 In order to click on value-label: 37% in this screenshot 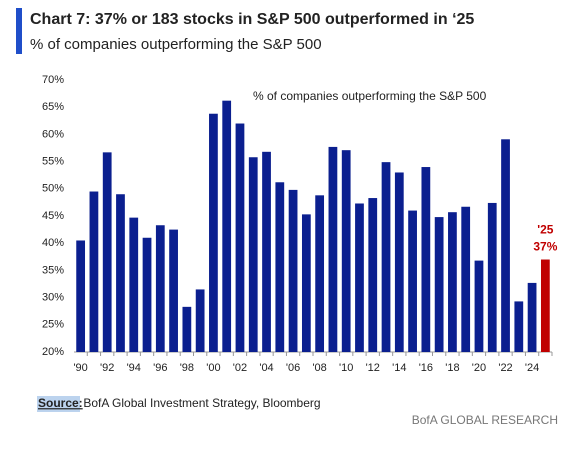, I will do `click(545, 247)`.